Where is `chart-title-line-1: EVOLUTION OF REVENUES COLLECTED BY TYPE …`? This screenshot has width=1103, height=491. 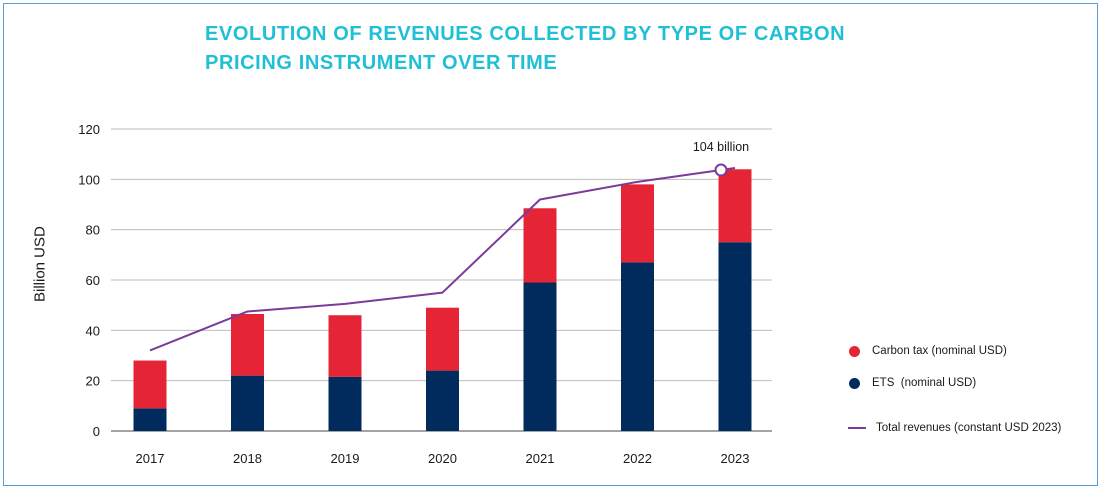
chart-title-line-1: EVOLUTION OF REVENUES COLLECTED BY TYPE … is located at coordinates (525, 34).